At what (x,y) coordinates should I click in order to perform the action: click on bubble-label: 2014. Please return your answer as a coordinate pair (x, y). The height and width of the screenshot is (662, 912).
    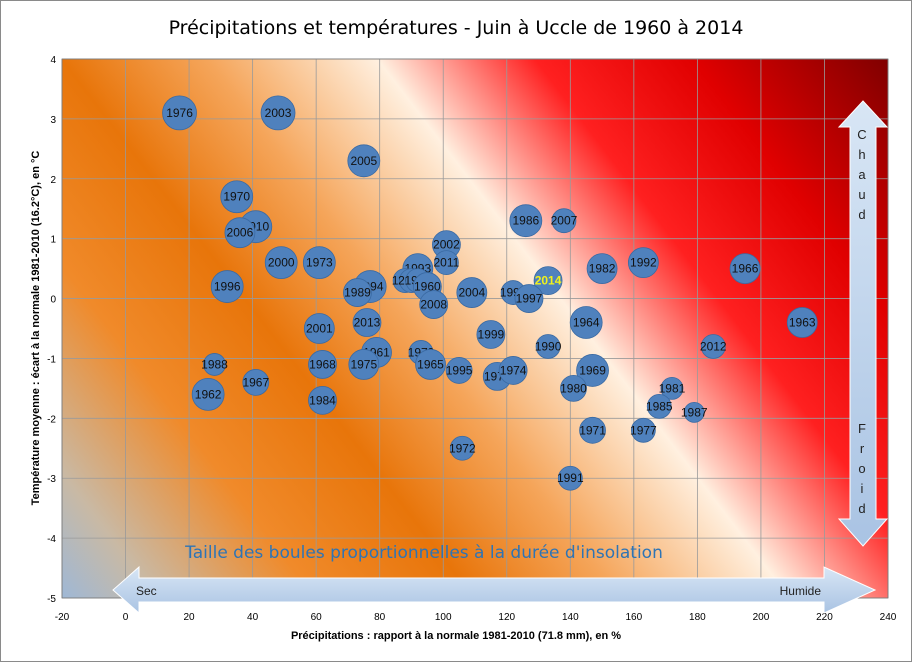
    Looking at the image, I should click on (548, 281).